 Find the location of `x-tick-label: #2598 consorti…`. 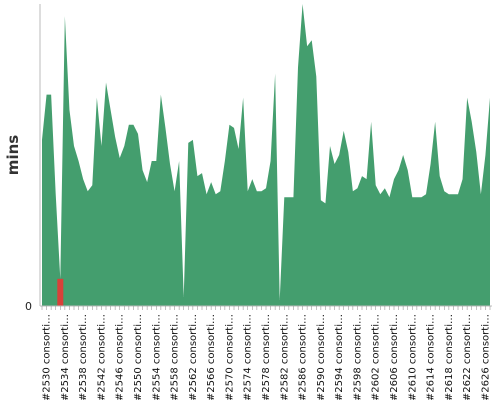

x-tick-label: #2598 consorti… is located at coordinates (357, 357).